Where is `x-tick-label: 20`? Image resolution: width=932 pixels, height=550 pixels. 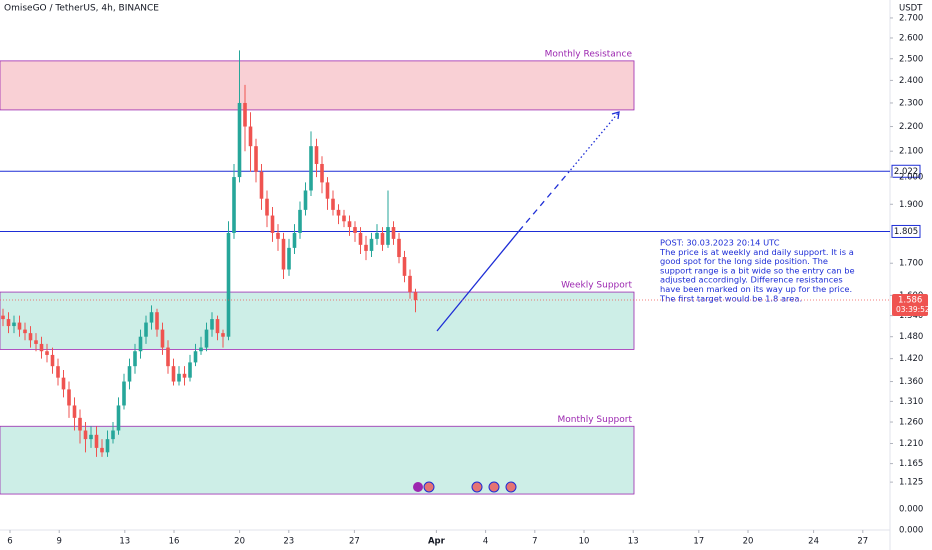 x-tick-label: 20 is located at coordinates (239, 542).